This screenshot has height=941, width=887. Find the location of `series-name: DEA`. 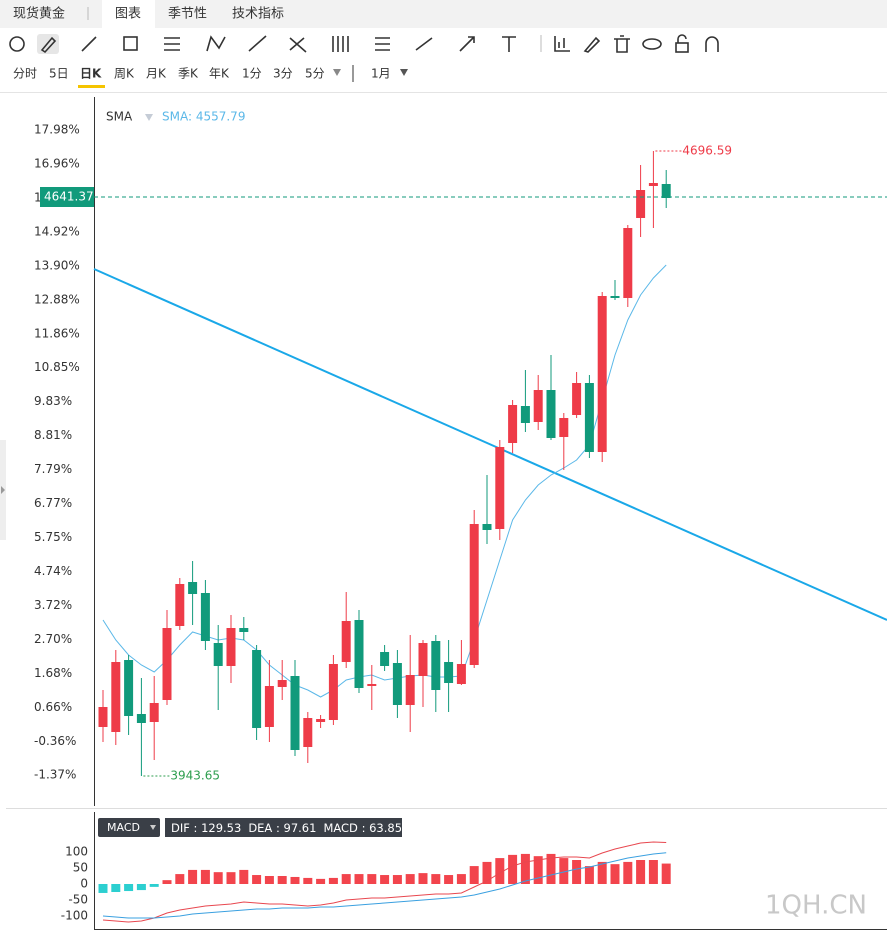

series-name: DEA is located at coordinates (260, 828).